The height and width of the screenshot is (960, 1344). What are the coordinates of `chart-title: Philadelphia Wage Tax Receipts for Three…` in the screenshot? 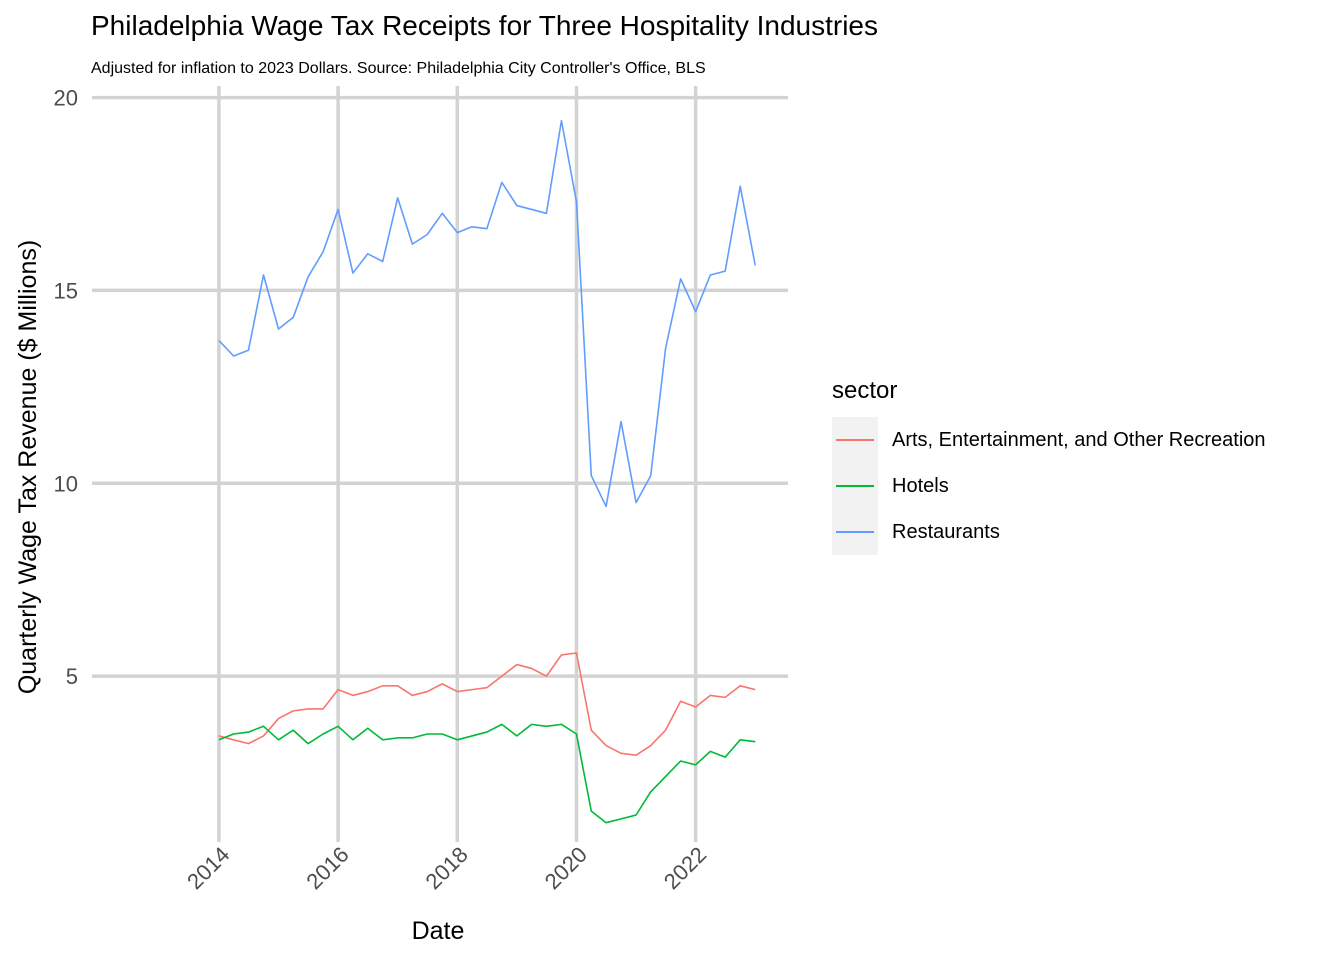 It's located at (484, 25).